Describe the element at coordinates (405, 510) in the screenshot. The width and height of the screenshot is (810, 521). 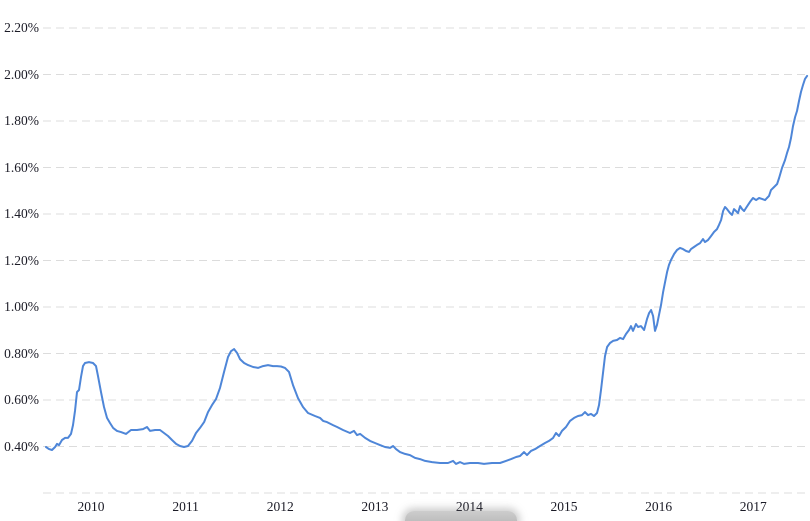
I see `x-axis-labels: 2010 2011 2012 2013 2014 2015 2016 2017` at that location.